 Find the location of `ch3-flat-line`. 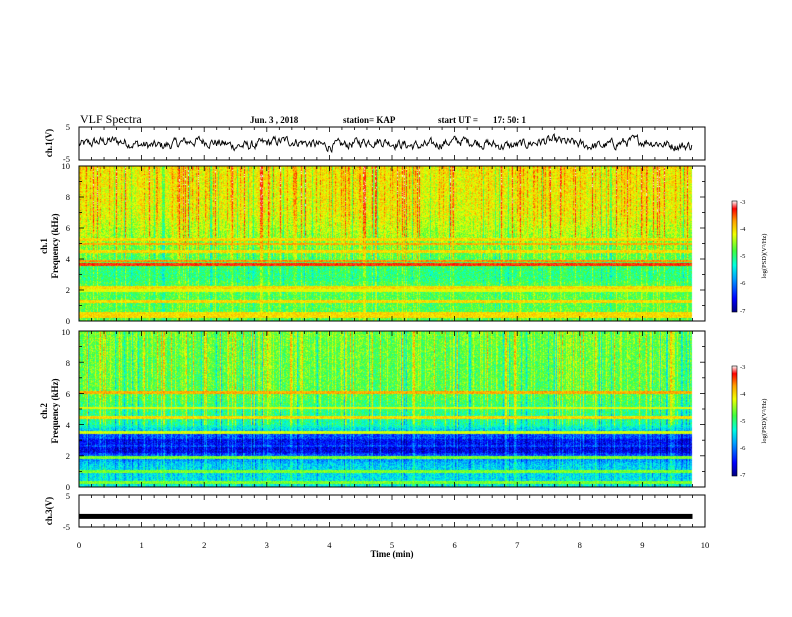

ch3-flat-line is located at coordinates (386, 516).